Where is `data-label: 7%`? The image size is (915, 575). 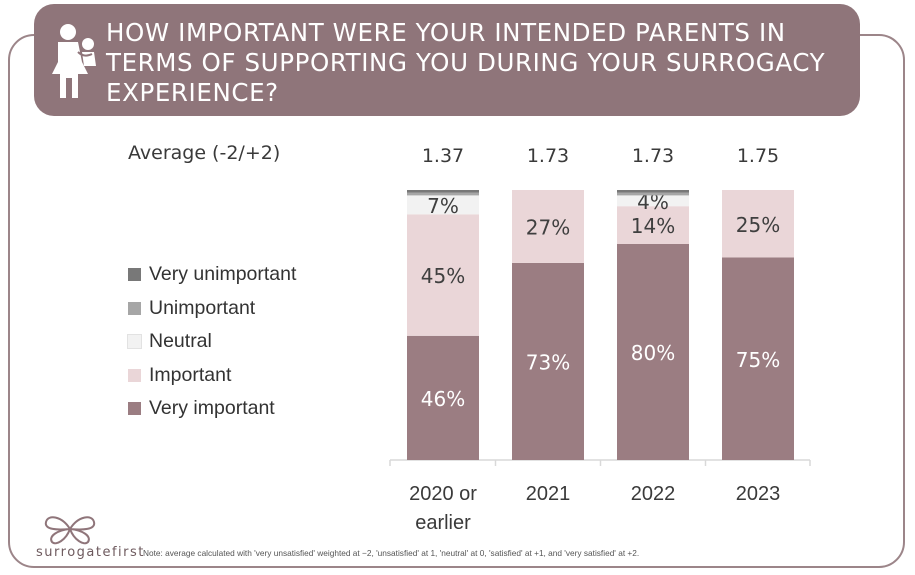 data-label: 7% is located at coordinates (443, 206).